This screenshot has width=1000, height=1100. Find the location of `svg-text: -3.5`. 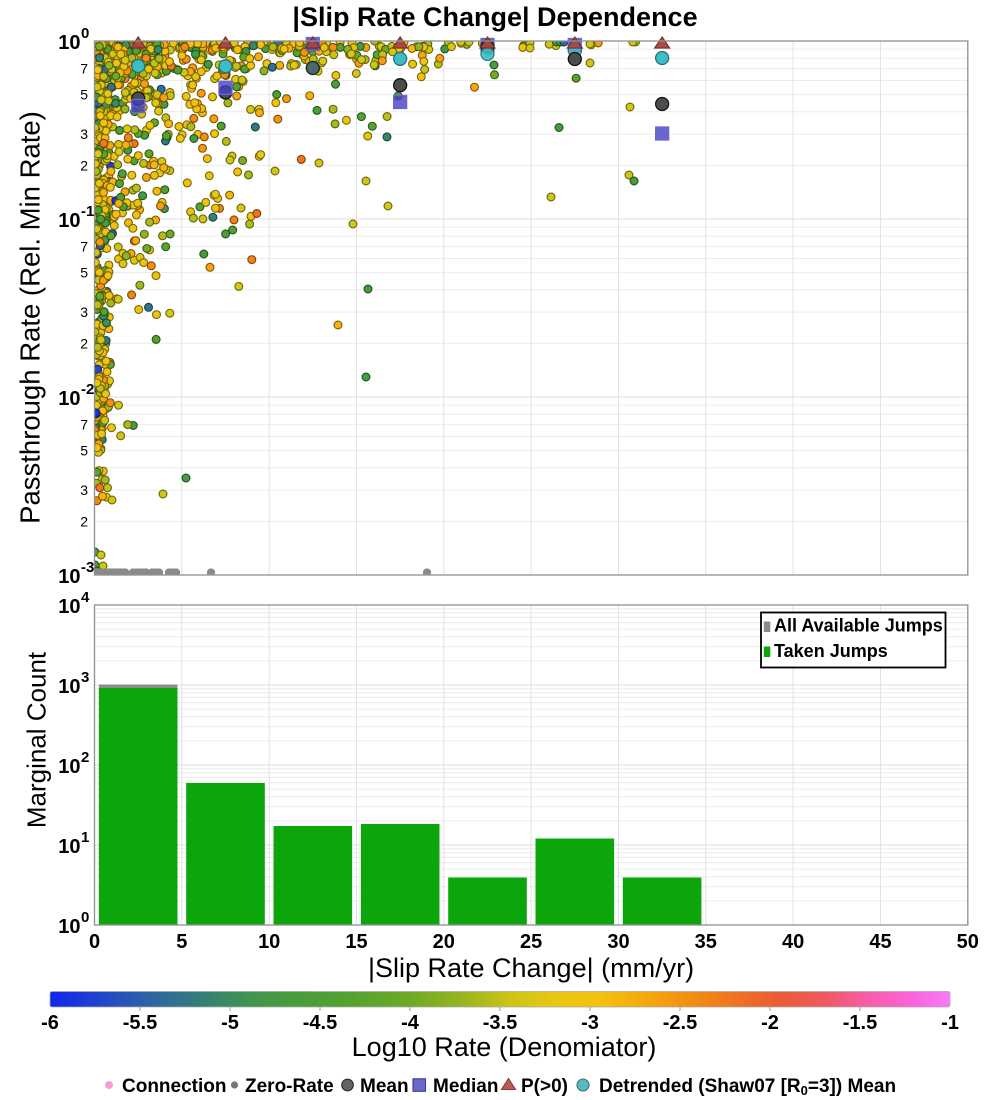

svg-text: -3.5 is located at coordinates (500, 1023).